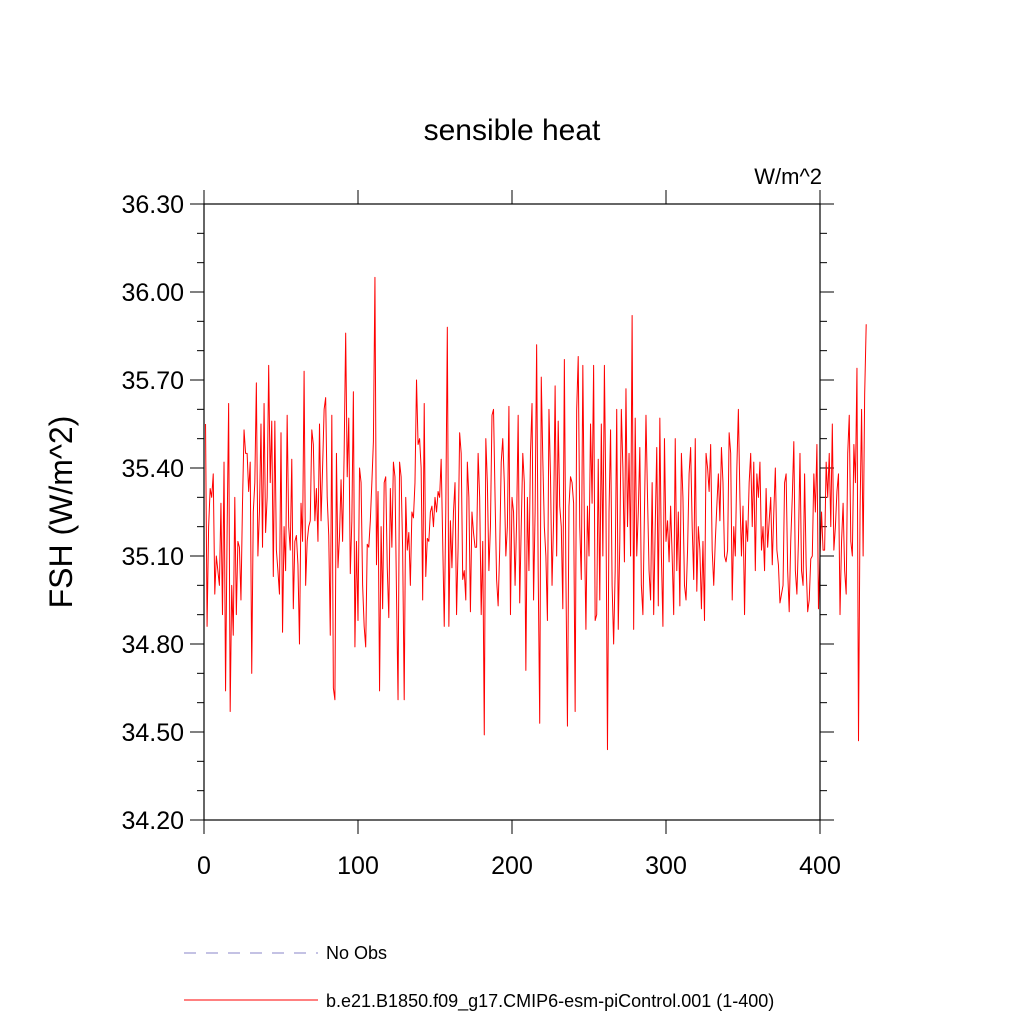 Image resolution: width=1024 pixels, height=1024 pixels. What do you see at coordinates (788, 176) in the screenshot?
I see `units-label: W/m^2` at bounding box center [788, 176].